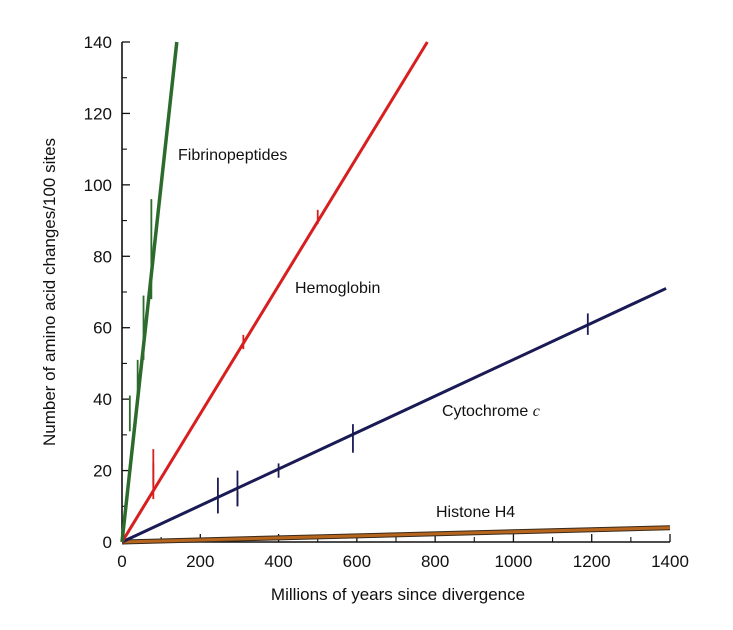 The width and height of the screenshot is (733, 630). Describe the element at coordinates (121, 561) in the screenshot. I see `x-tick-label: 0` at that location.